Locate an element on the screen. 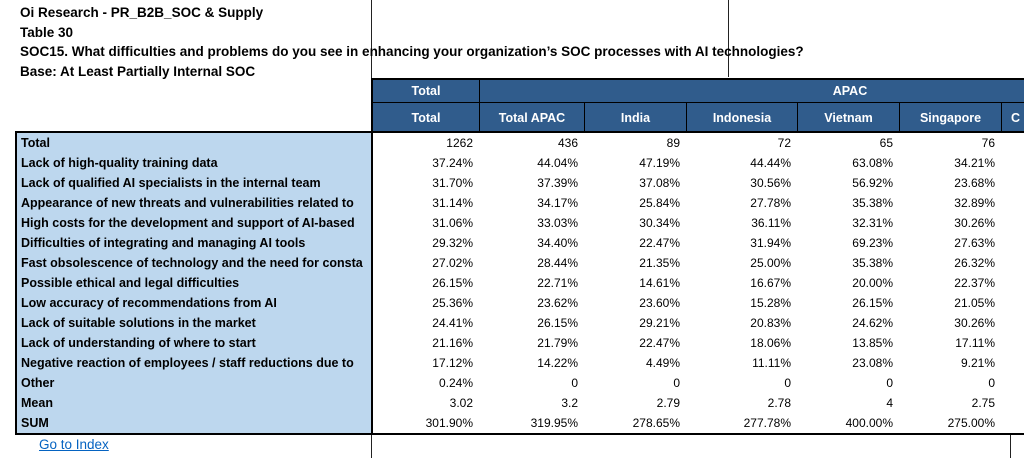 This screenshot has width=1024, height=458. value-cell: 277.78% is located at coordinates (767, 423).